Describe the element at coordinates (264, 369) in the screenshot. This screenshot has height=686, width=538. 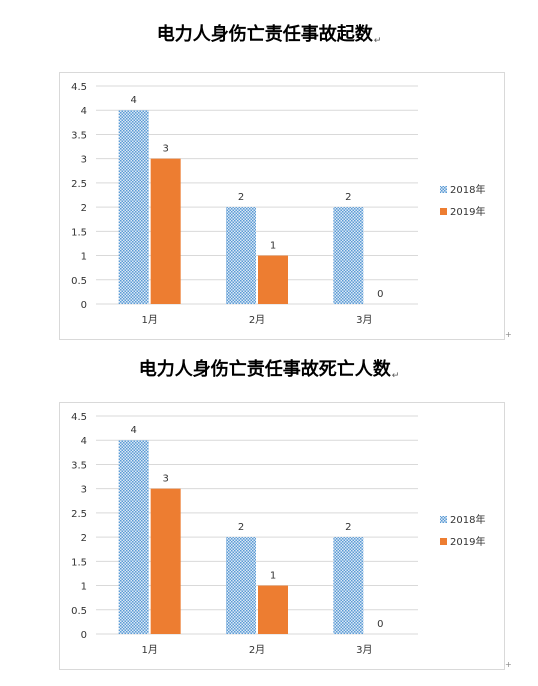
I see `chart-title-text: 电力人身伤亡责任事故死亡人数` at that location.